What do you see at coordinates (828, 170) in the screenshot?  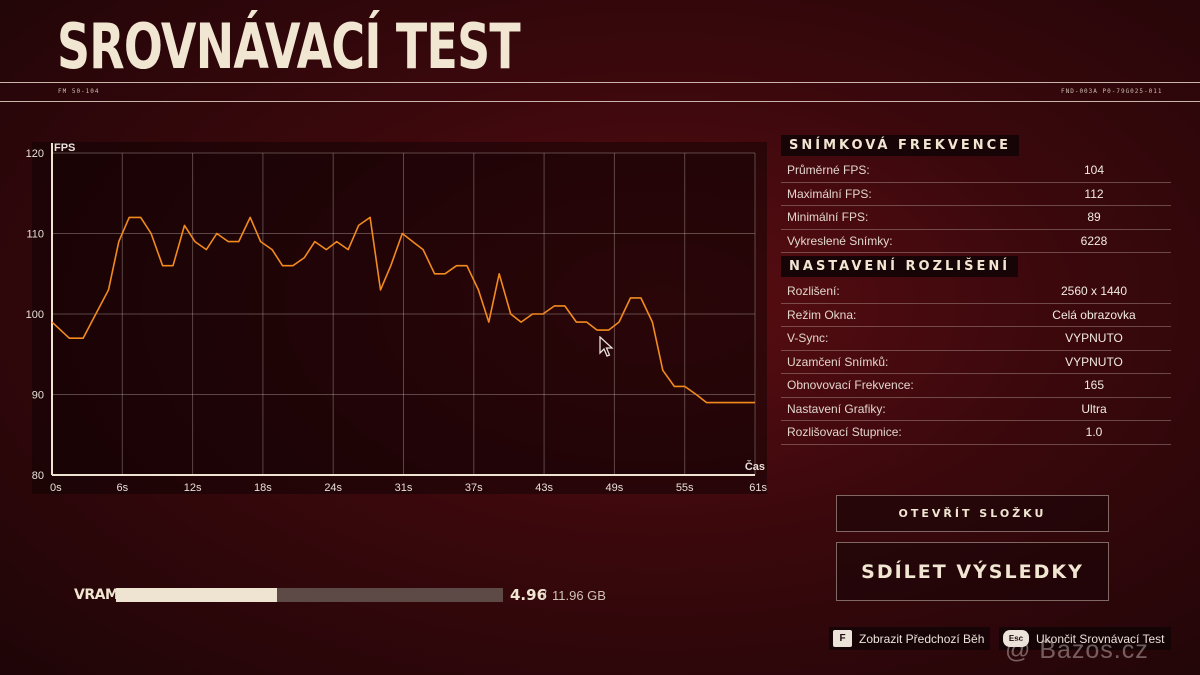 I see `framerate-label: Průměrné FPS:` at bounding box center [828, 170].